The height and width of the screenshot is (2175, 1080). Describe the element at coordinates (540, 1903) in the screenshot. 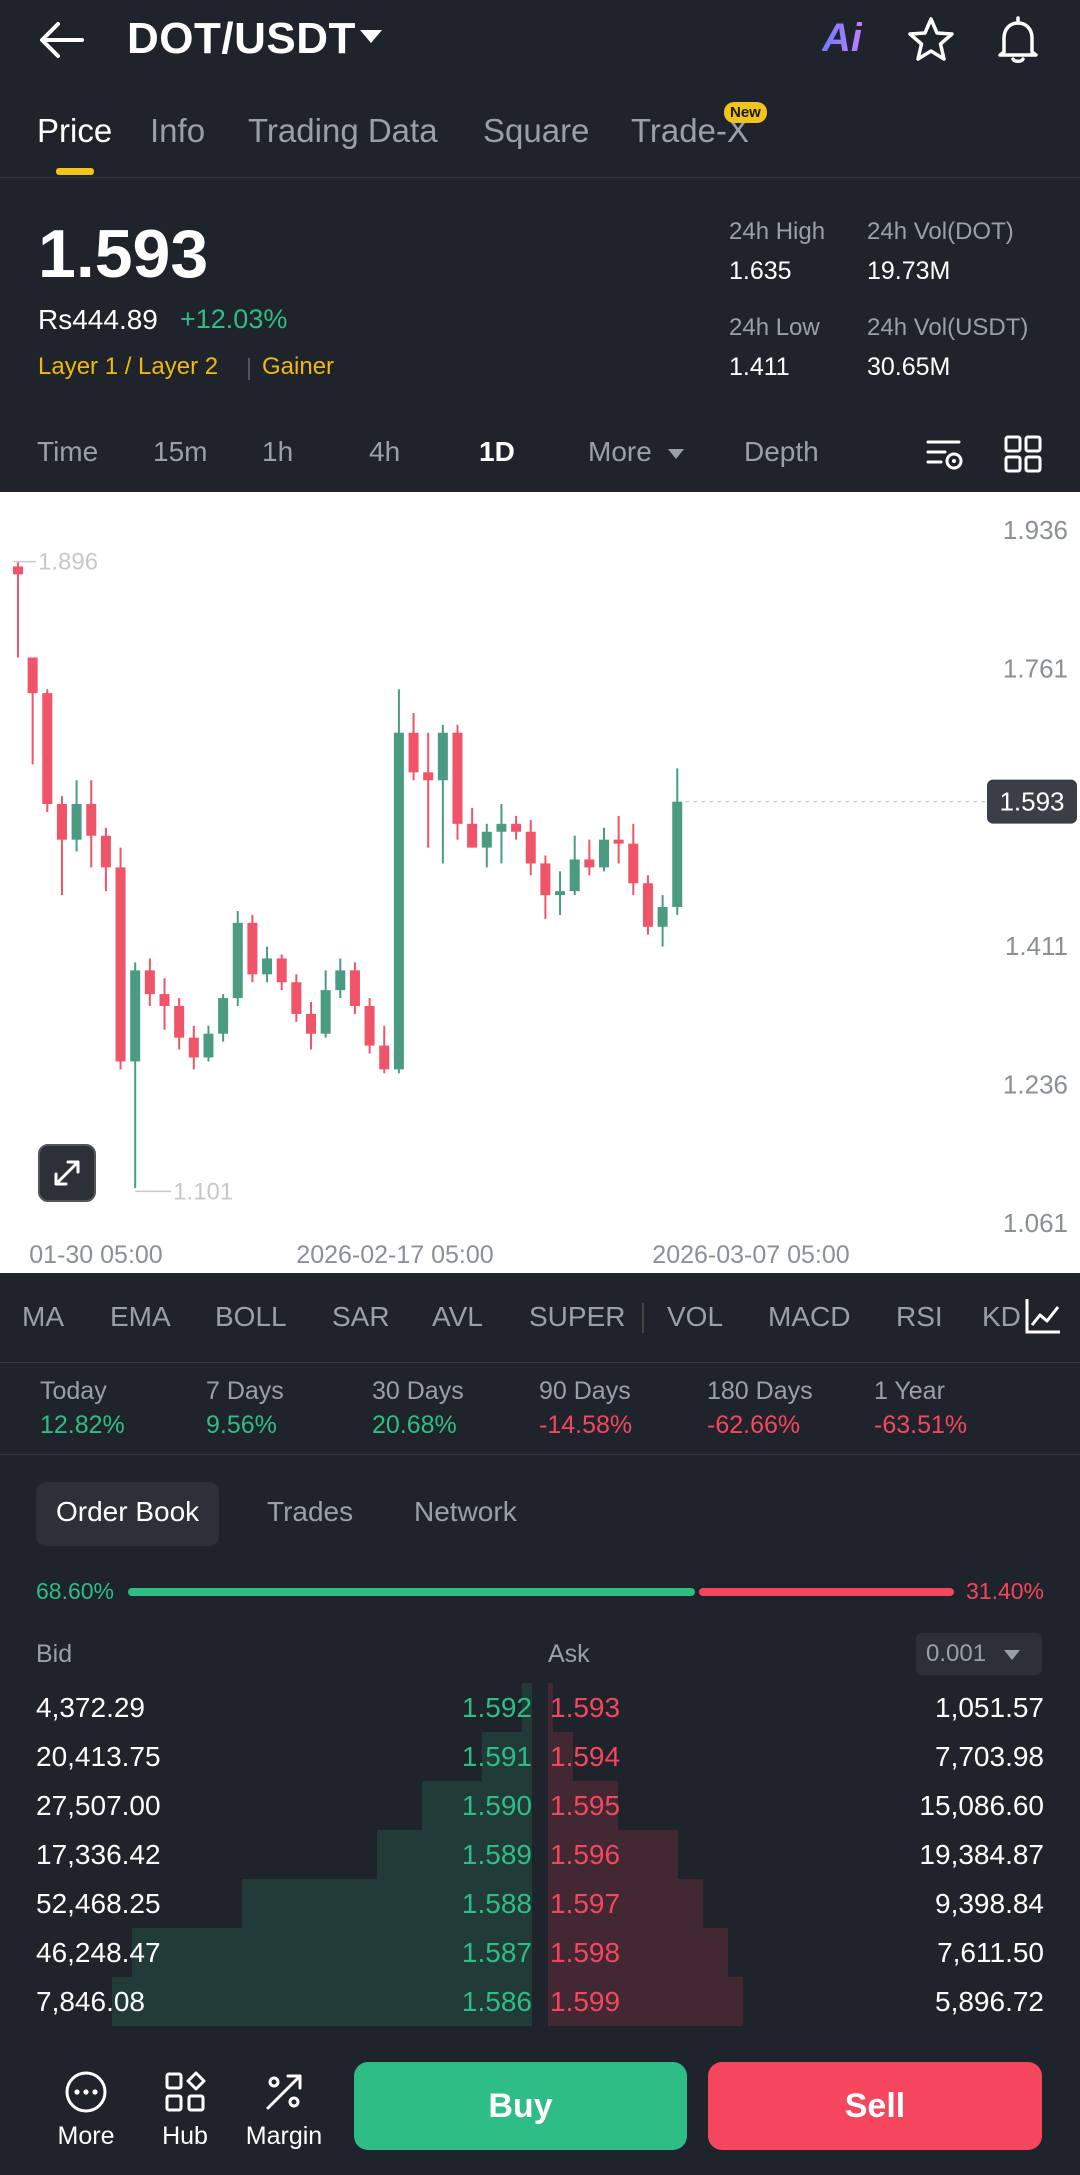

I see `orderbook-row: 52,468.25 1.588 1.597 9,398.84` at that location.